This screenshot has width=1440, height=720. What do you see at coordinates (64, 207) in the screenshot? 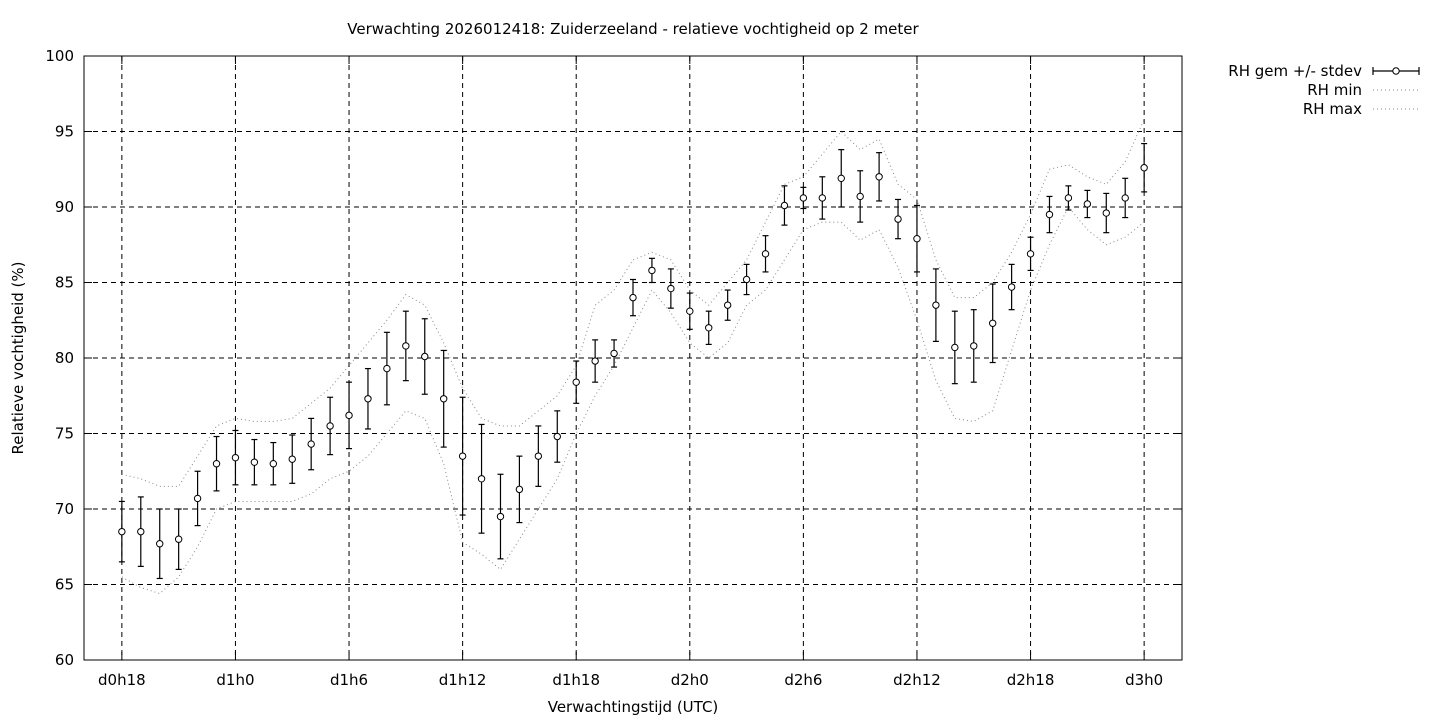
I see `y-tick-label: 90` at bounding box center [64, 207].